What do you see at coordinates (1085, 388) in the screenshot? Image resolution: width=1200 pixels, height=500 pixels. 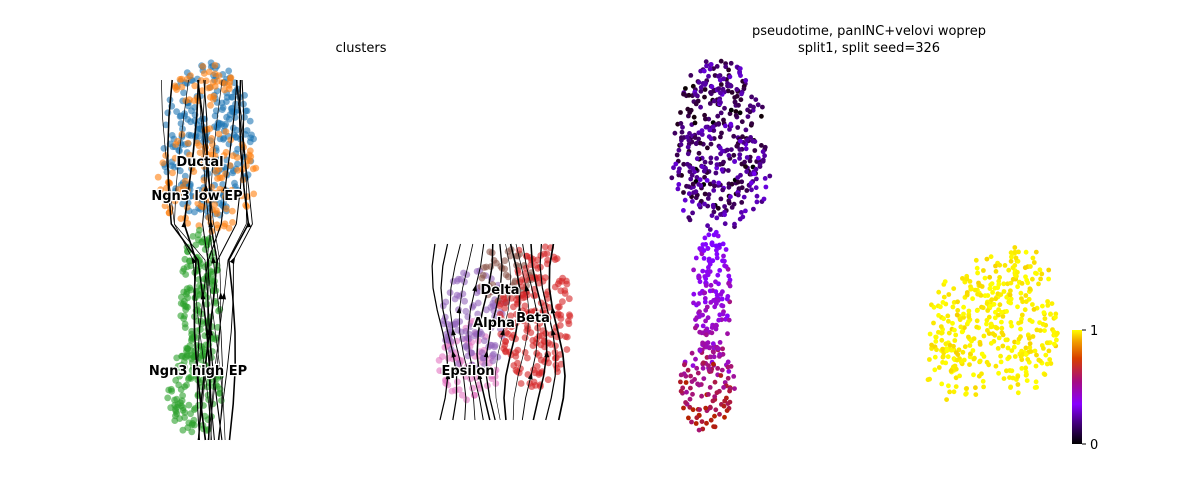 I see `colorbar: 1 0` at bounding box center [1085, 388].